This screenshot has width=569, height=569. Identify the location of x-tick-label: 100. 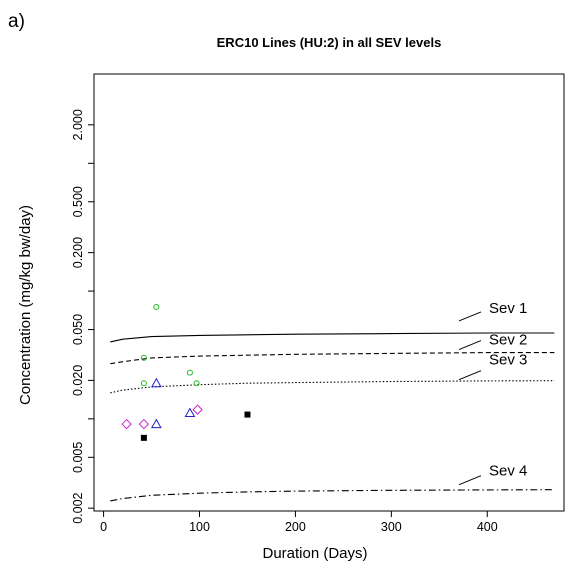
(199, 527).